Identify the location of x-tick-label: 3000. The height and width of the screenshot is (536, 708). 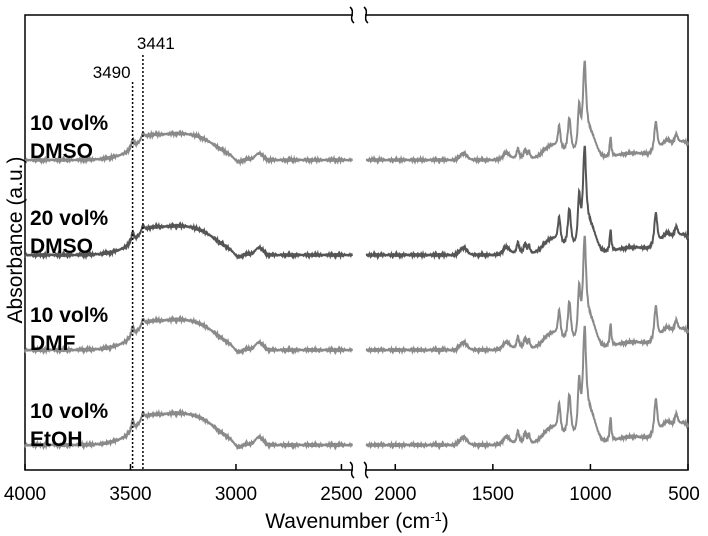
(236, 494).